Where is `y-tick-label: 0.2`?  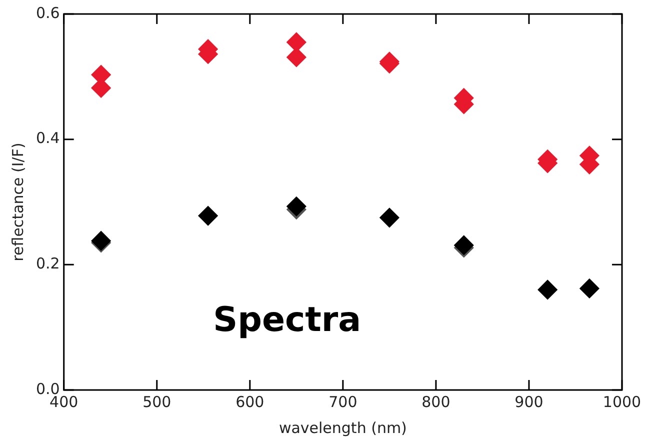 y-tick-label: 0.2 is located at coordinates (48, 263).